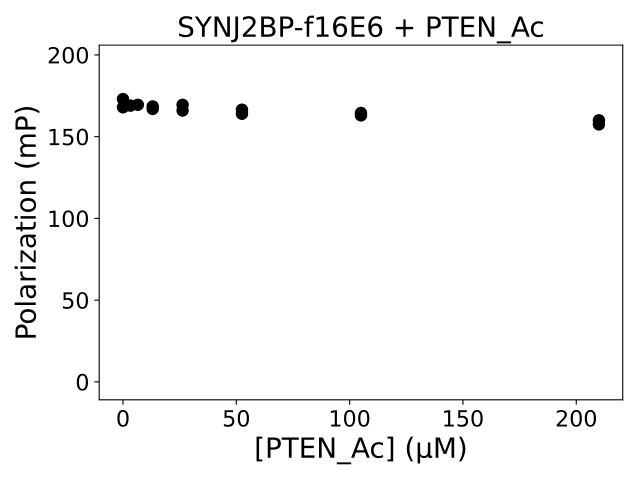  I want to click on x-tick-label: 0, so click(123, 418).